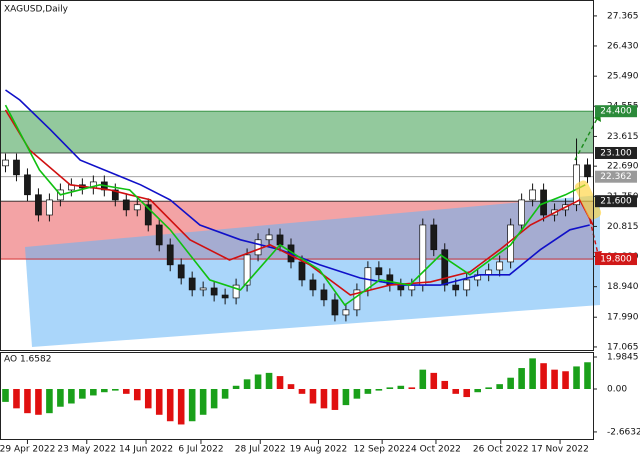 This screenshot has height=457, width=640. I want to click on chart-title: XAGUSD,Daily, so click(36, 10).